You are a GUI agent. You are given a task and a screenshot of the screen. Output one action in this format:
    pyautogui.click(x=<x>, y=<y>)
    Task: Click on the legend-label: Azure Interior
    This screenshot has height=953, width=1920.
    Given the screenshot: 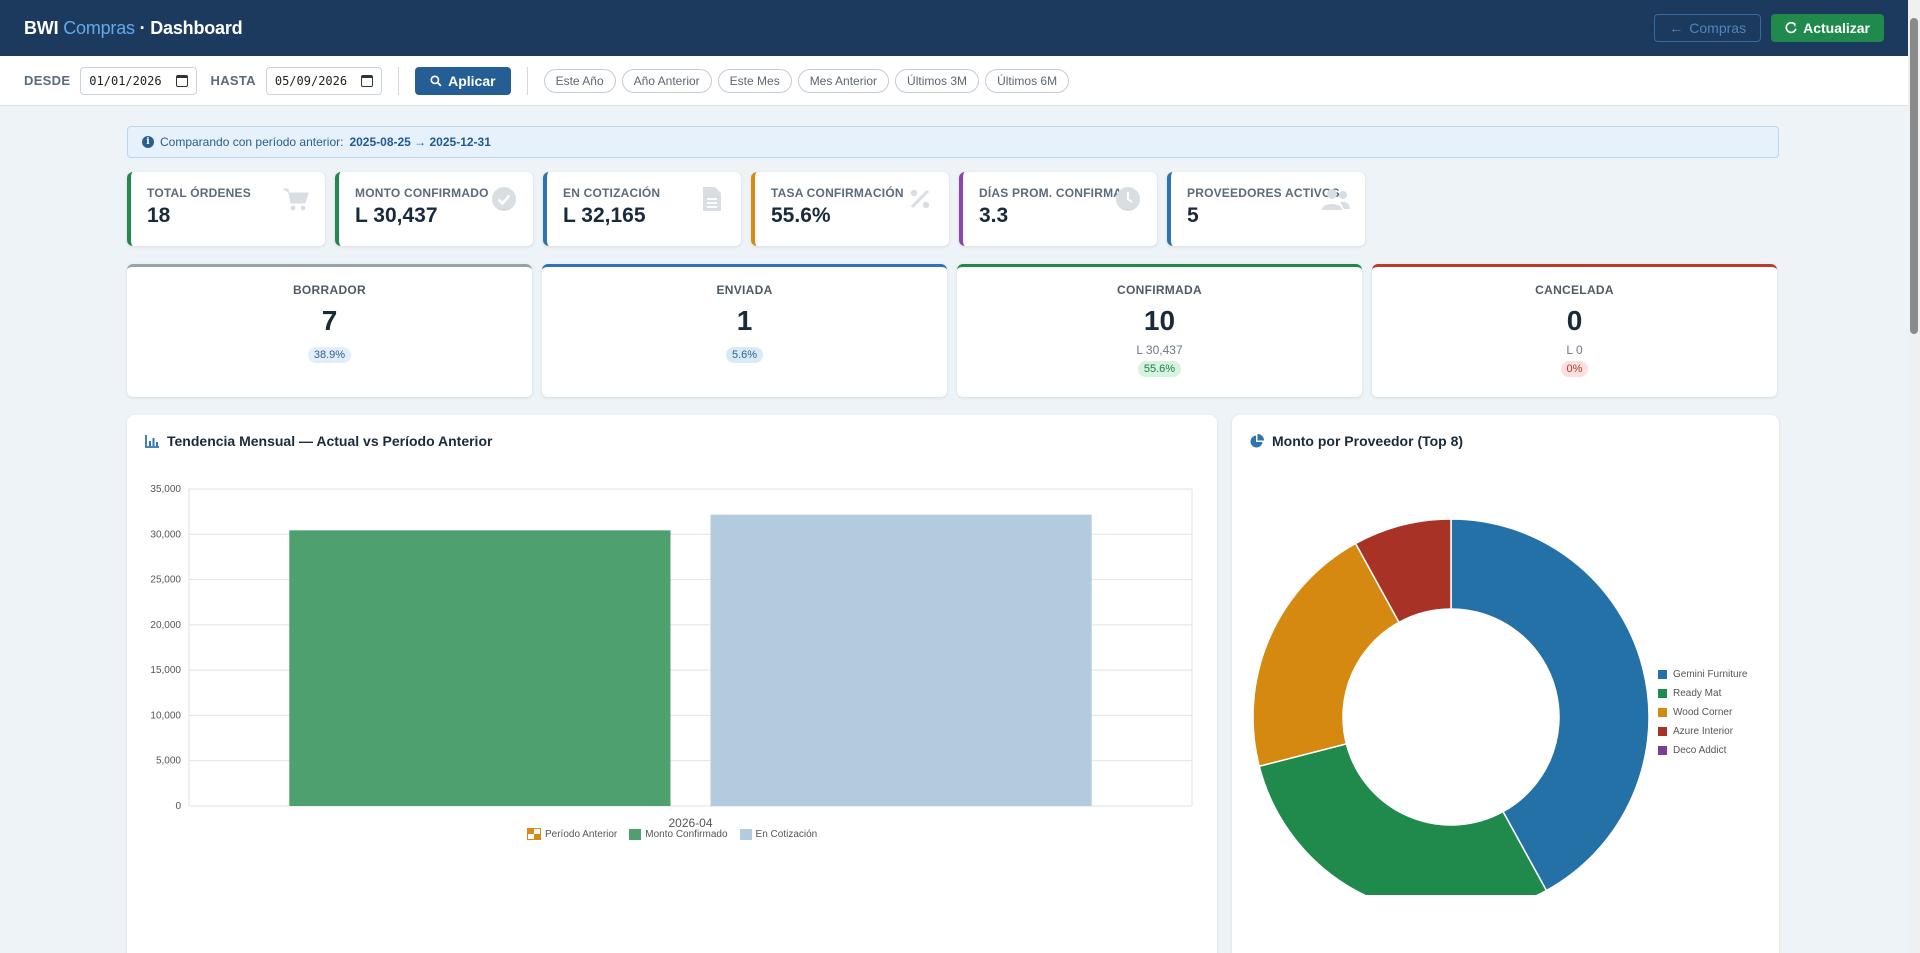 What is the action you would take?
    pyautogui.click(x=1703, y=731)
    